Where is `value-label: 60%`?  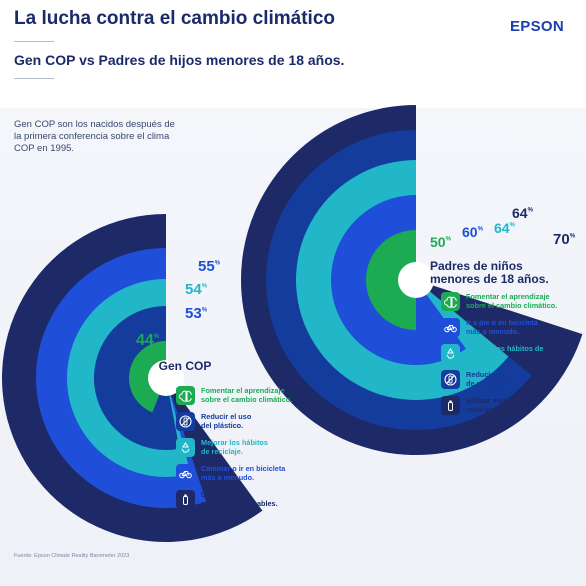
value-label: 60% is located at coordinates (473, 232).